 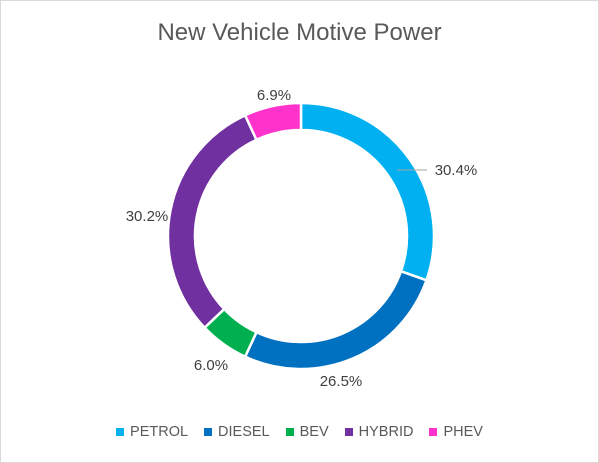 I want to click on data-label-bev: 6.0%, so click(x=211, y=365).